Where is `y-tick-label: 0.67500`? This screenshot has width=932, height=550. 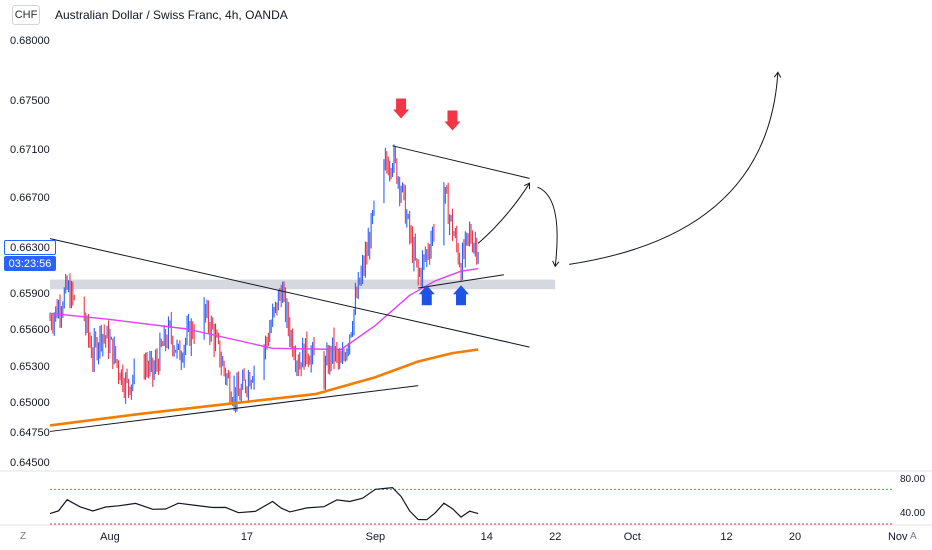 y-tick-label: 0.67500 is located at coordinates (30, 101).